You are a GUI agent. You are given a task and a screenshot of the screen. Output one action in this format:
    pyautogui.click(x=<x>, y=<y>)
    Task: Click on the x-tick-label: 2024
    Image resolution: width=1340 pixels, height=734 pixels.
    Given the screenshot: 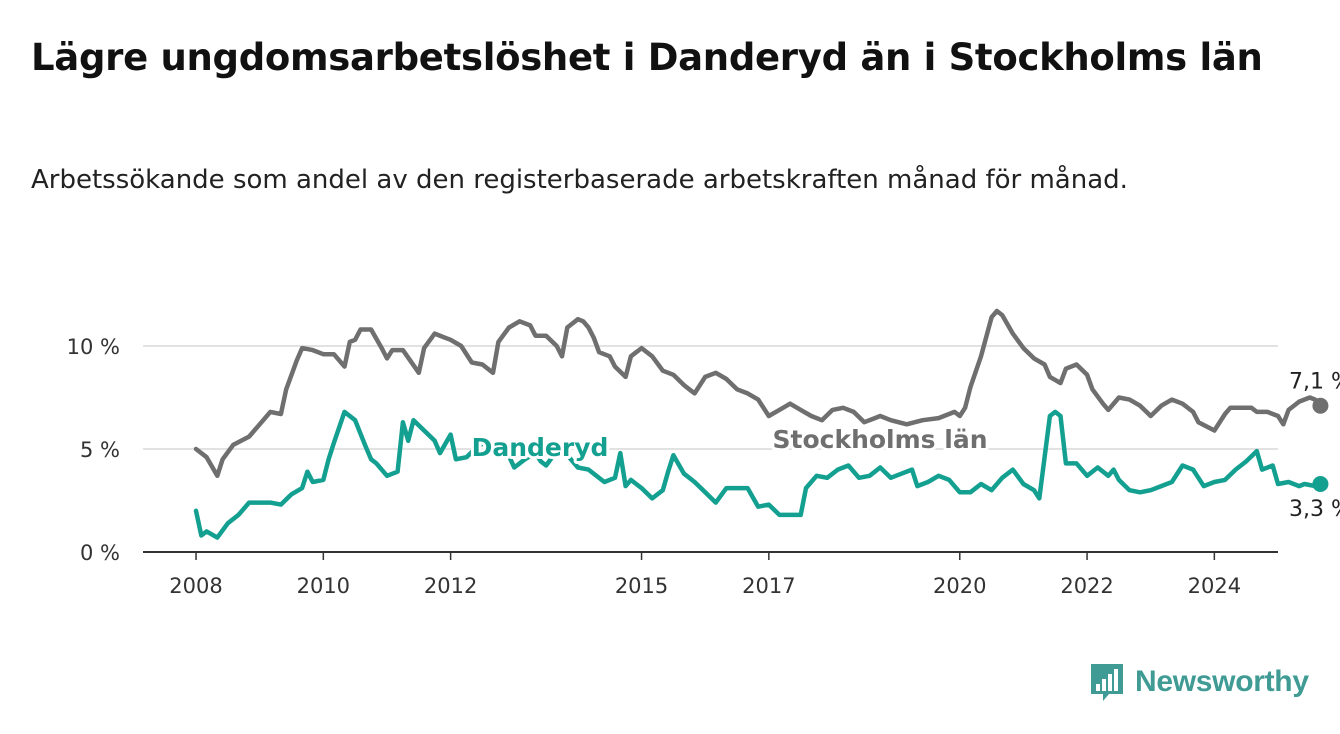 What is the action you would take?
    pyautogui.click(x=1214, y=586)
    